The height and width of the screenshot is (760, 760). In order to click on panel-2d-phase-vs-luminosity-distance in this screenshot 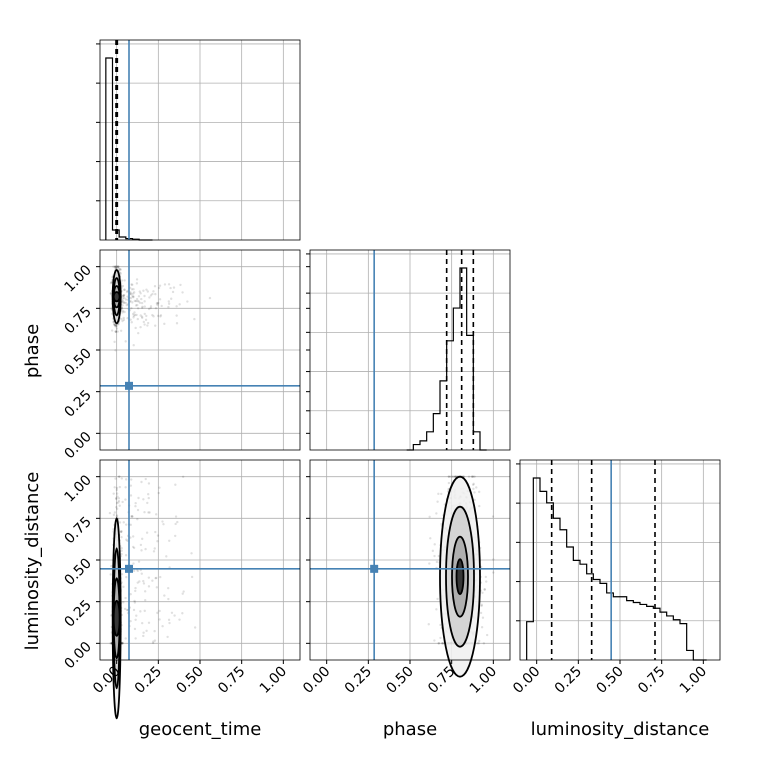, I will do `click(410, 568)`.